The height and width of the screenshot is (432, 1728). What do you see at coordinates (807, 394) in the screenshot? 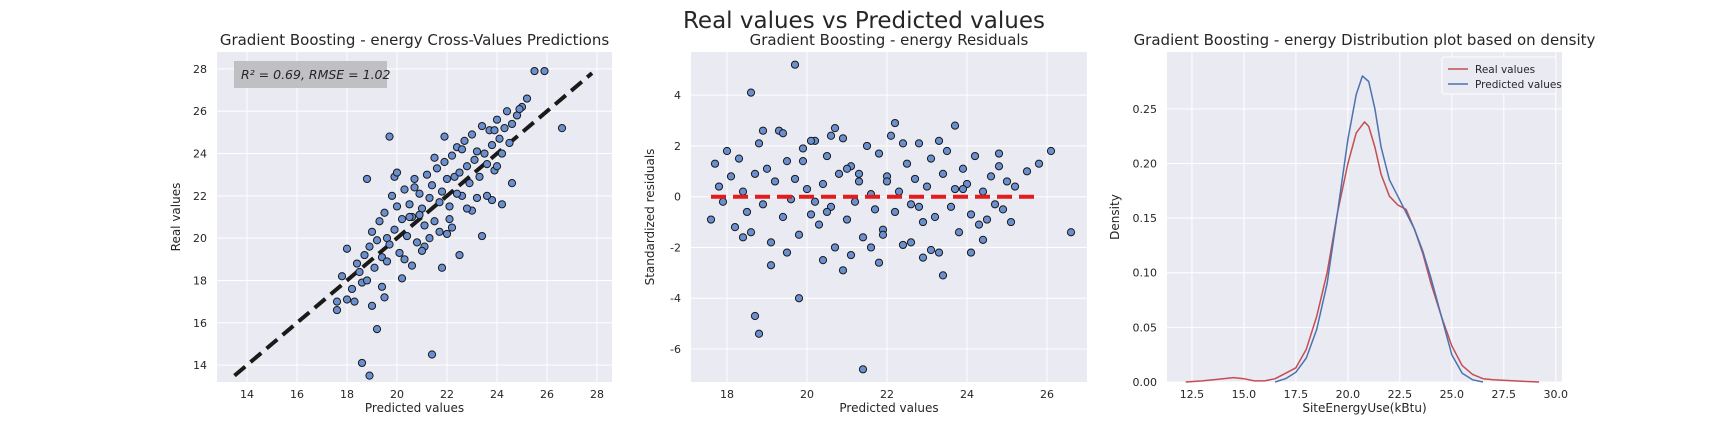
I see `x-tick-label: 20` at bounding box center [807, 394].